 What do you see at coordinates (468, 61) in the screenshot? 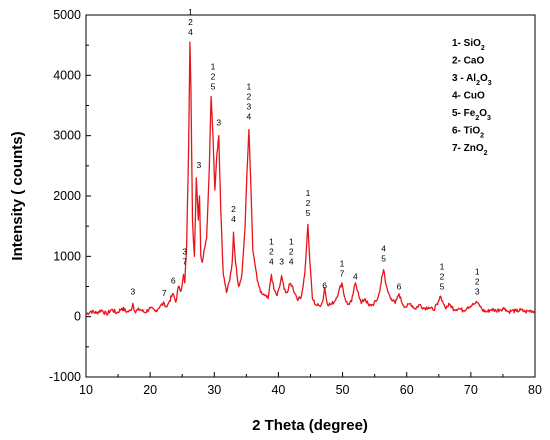
I see `legend-entry: 2- CaO` at bounding box center [468, 61].